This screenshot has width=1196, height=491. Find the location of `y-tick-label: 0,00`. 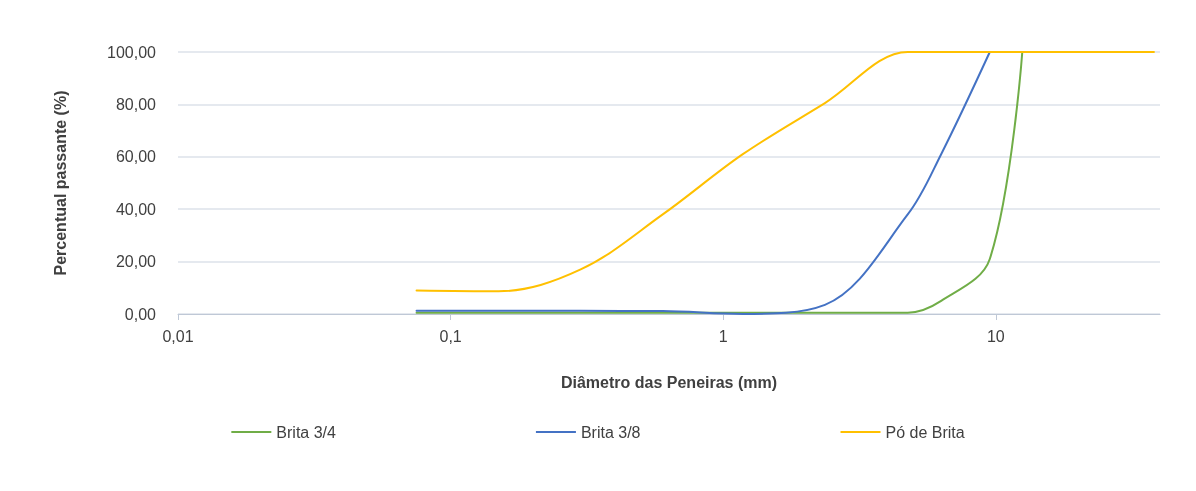

y-tick-label: 0,00 is located at coordinates (140, 314).